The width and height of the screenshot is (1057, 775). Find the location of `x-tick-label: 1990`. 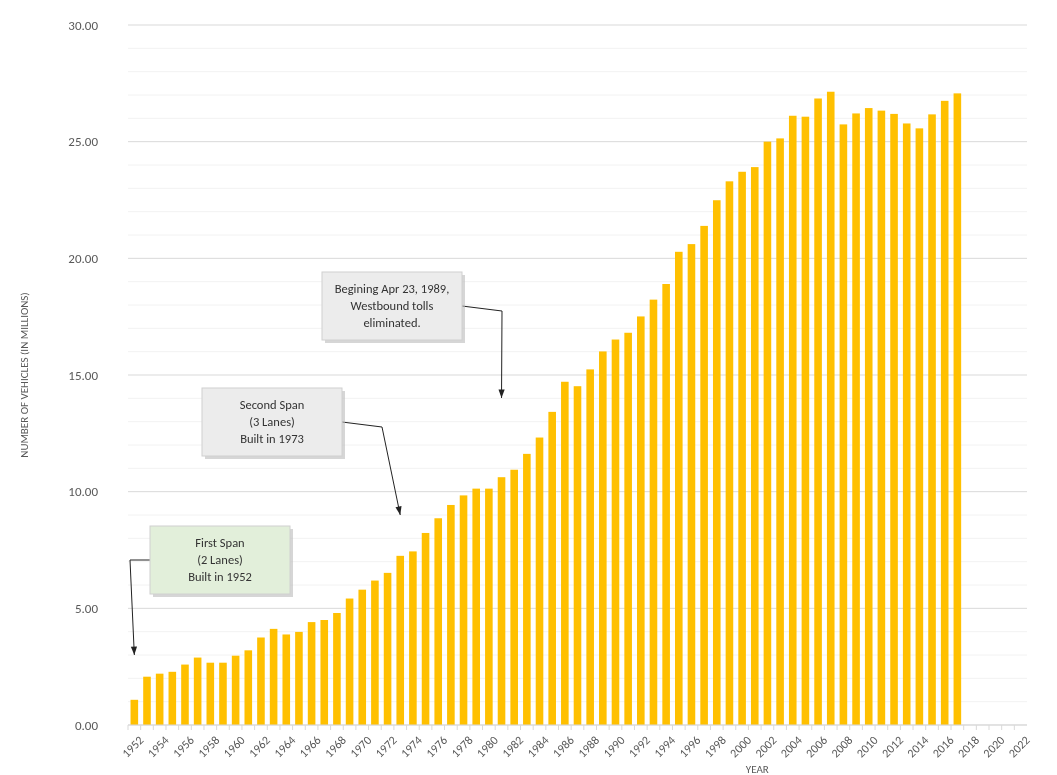

x-tick-label: 1990 is located at coordinates (614, 747).